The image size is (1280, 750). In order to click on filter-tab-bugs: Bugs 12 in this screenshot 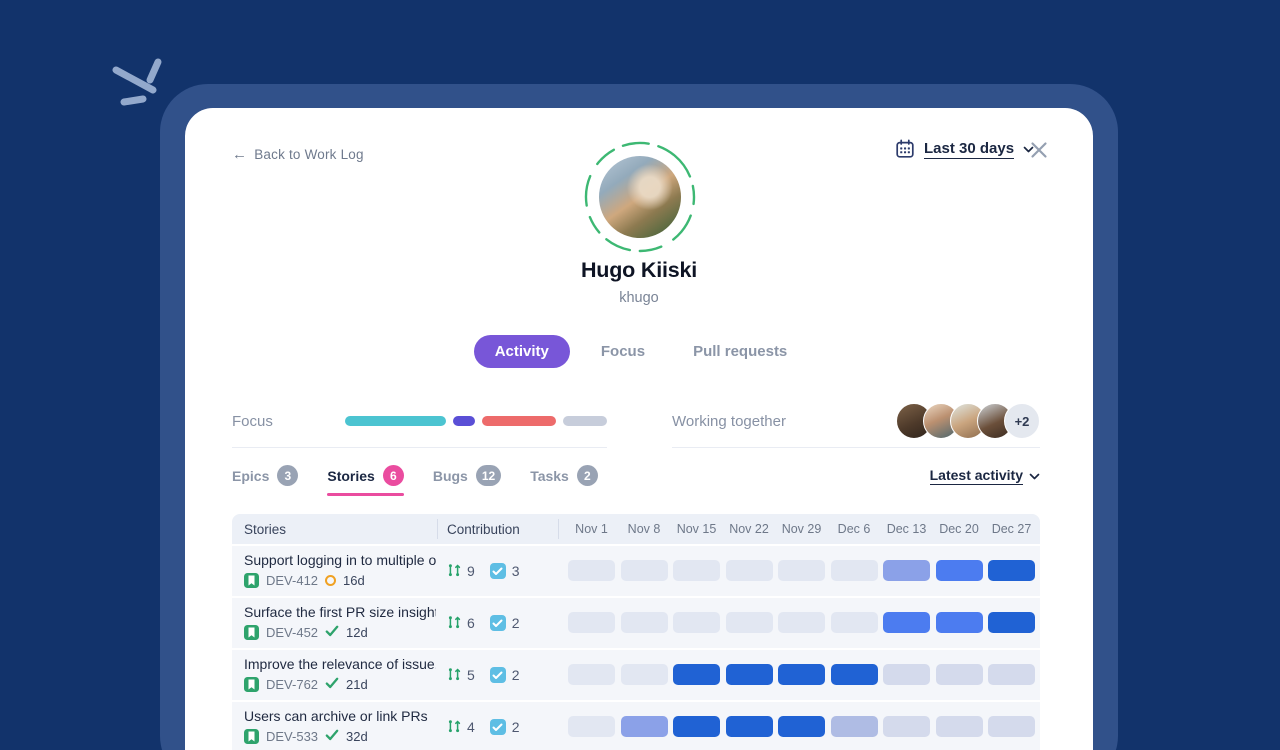, I will do `click(467, 475)`.